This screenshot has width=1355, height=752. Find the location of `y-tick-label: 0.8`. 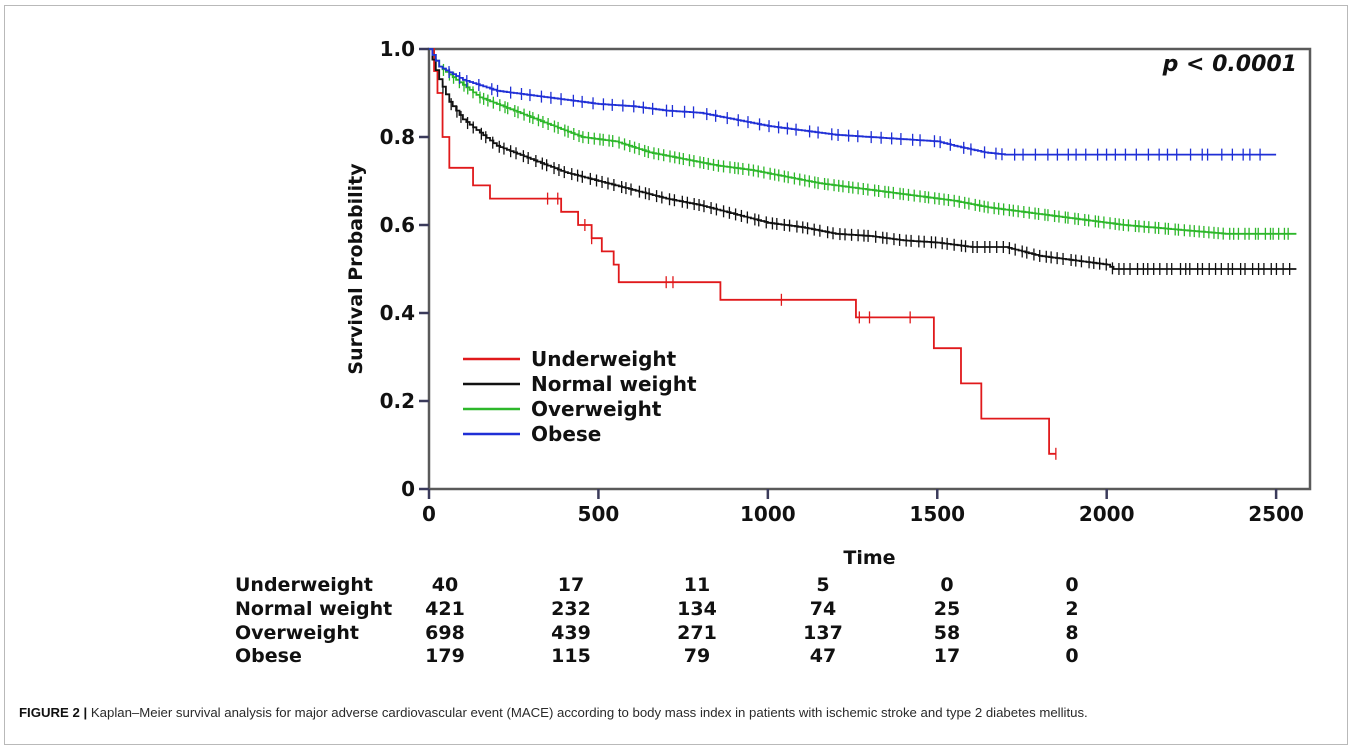

y-tick-label: 0.8 is located at coordinates (397, 137).